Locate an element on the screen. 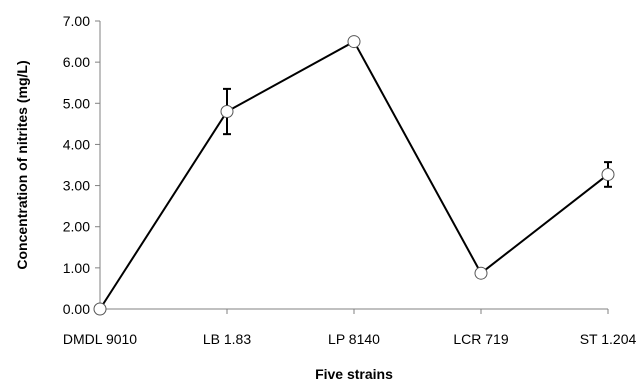 The height and width of the screenshot is (385, 640). y-tick-label: 4.00 is located at coordinates (76, 144).